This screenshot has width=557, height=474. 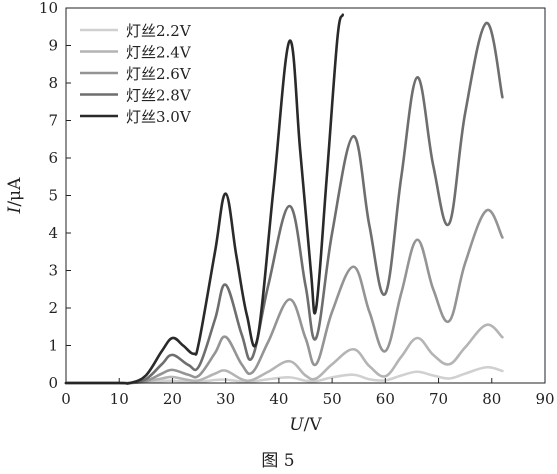 I want to click on x-axis-title: U/V, so click(x=305, y=425).